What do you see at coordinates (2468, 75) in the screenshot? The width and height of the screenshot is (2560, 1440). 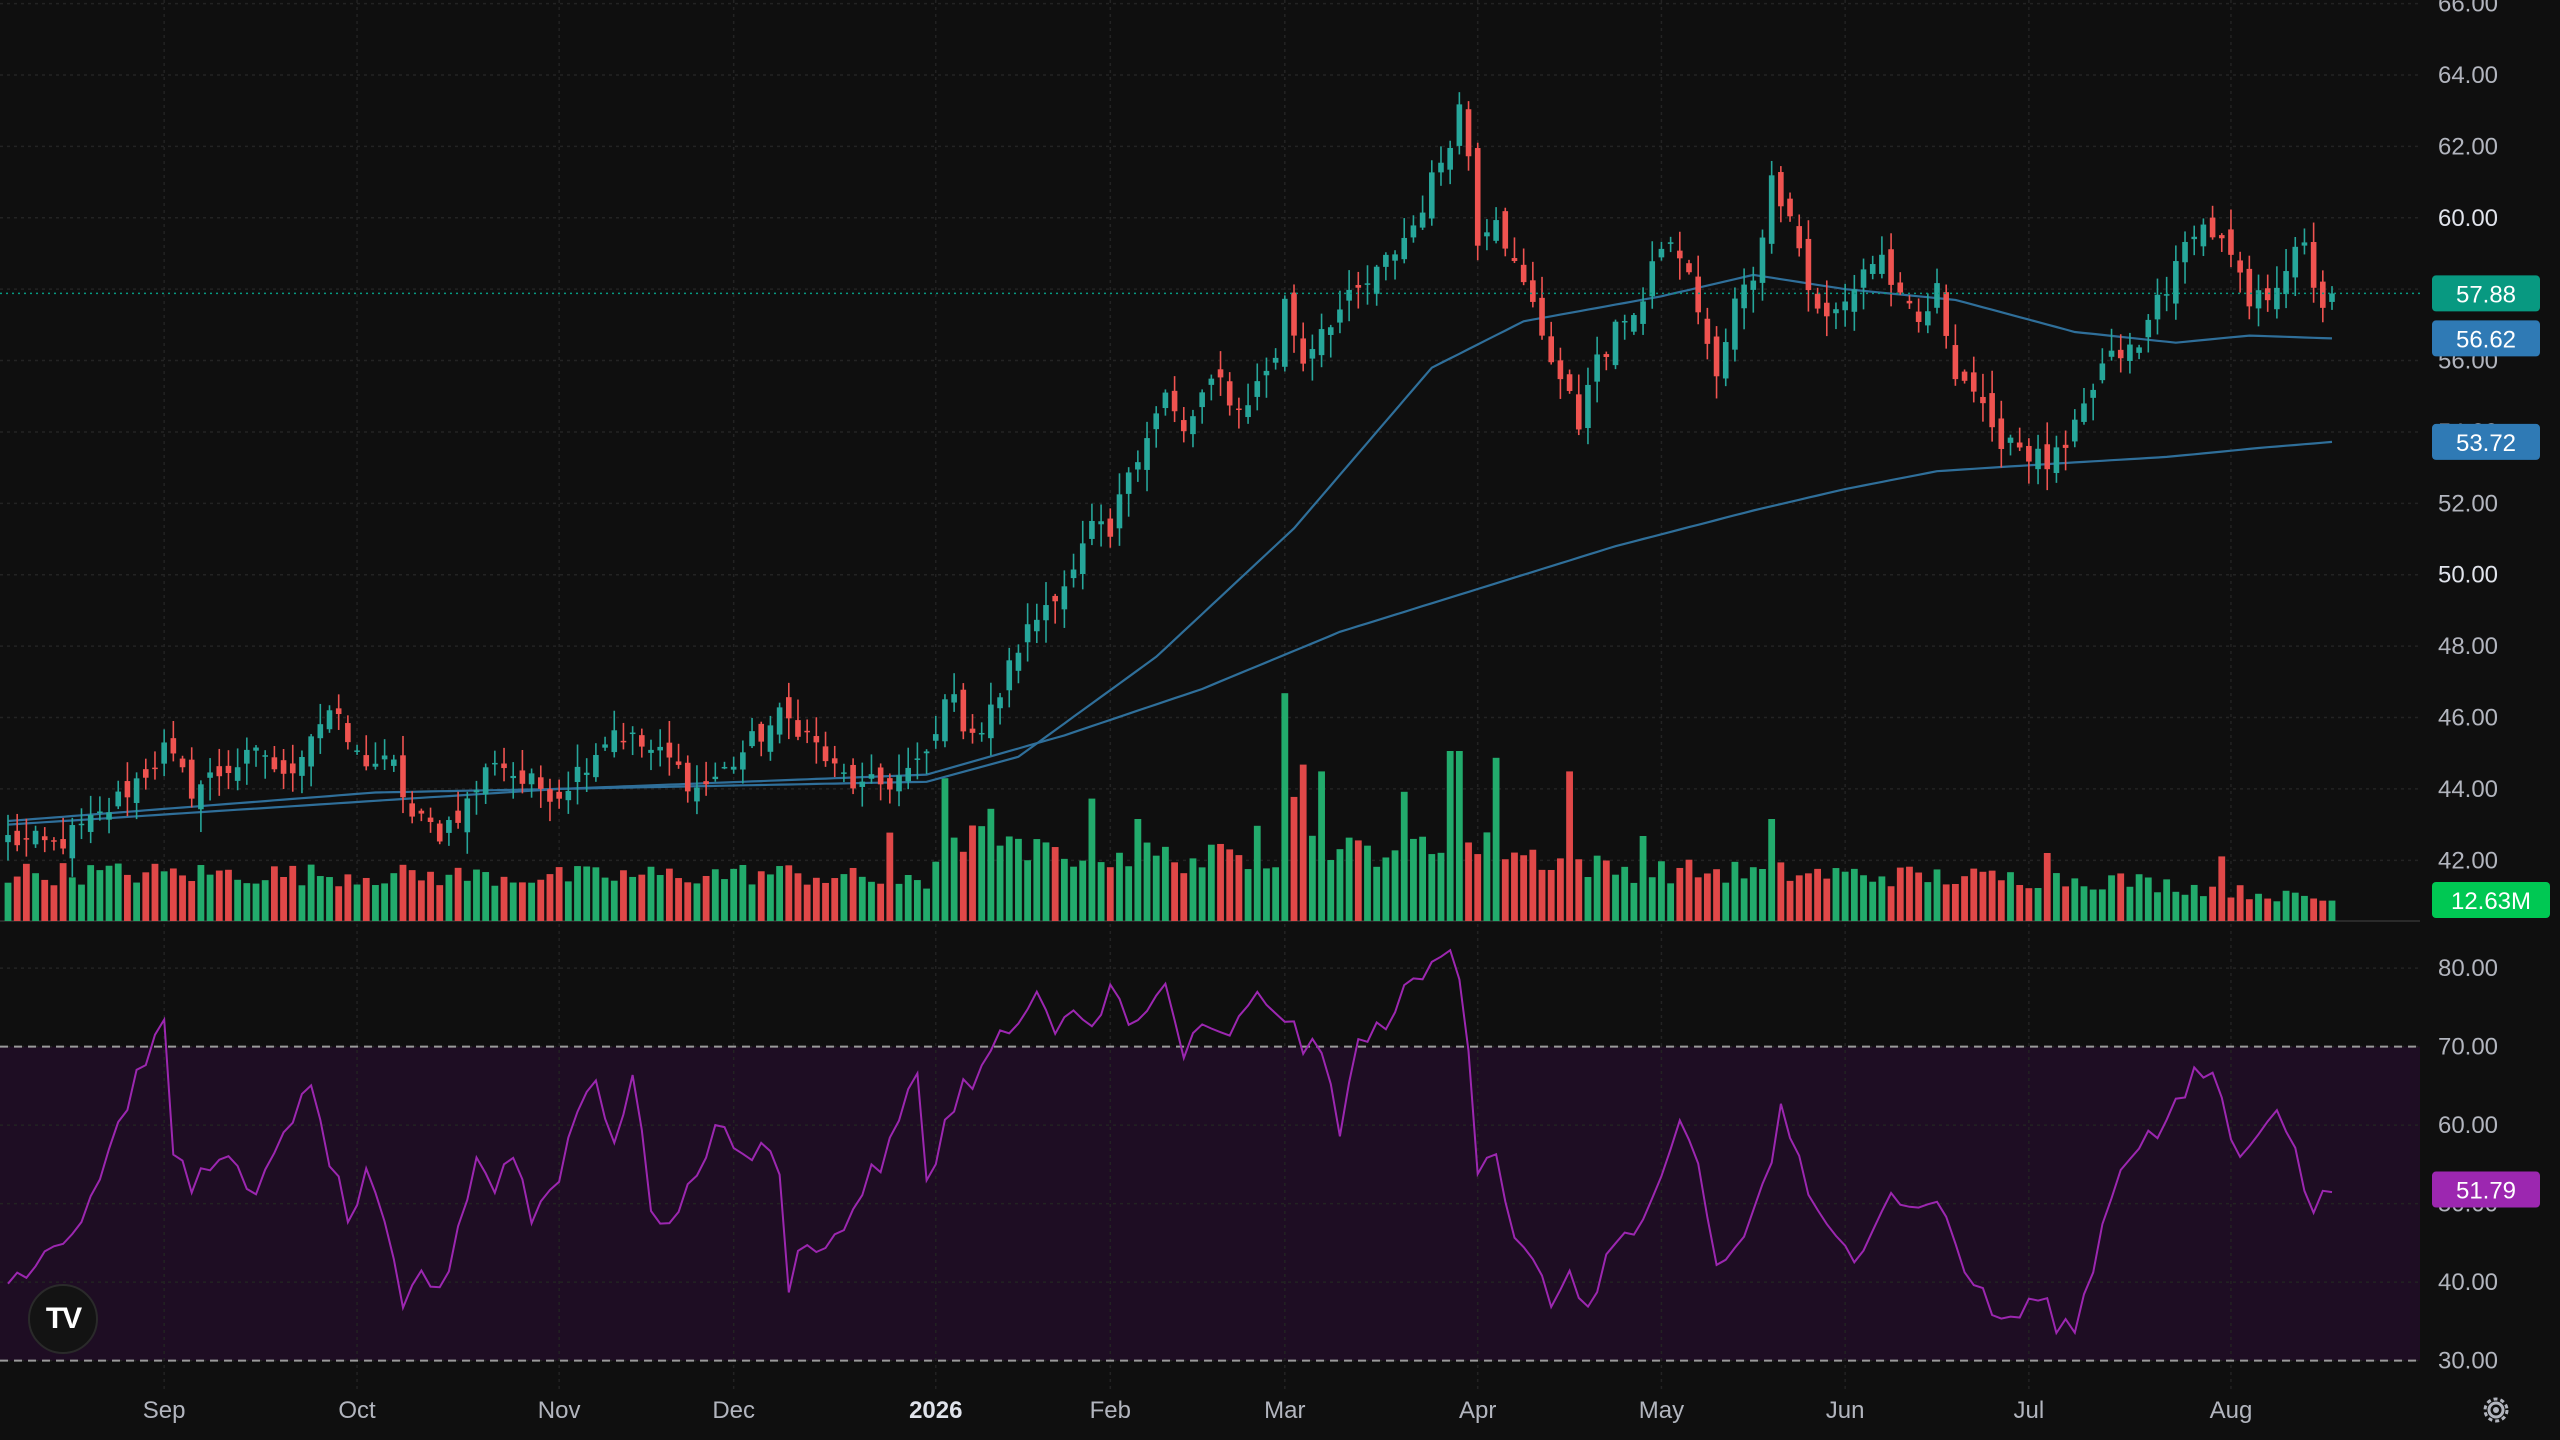 I see `price-tick-label: 64.00` at bounding box center [2468, 75].